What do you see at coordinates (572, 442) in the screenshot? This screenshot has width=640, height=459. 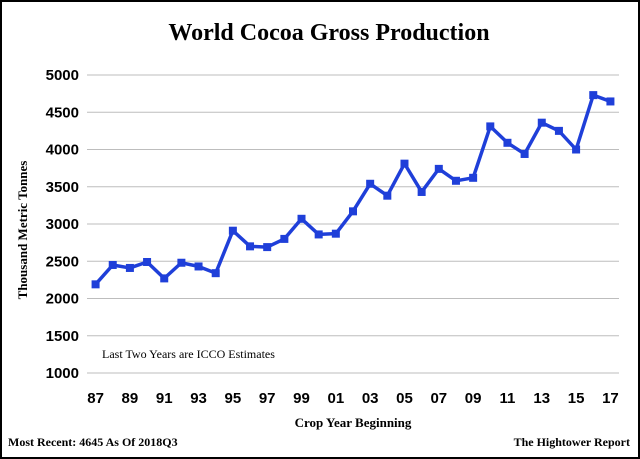 I see `footer-right: The Hightower Report` at bounding box center [572, 442].